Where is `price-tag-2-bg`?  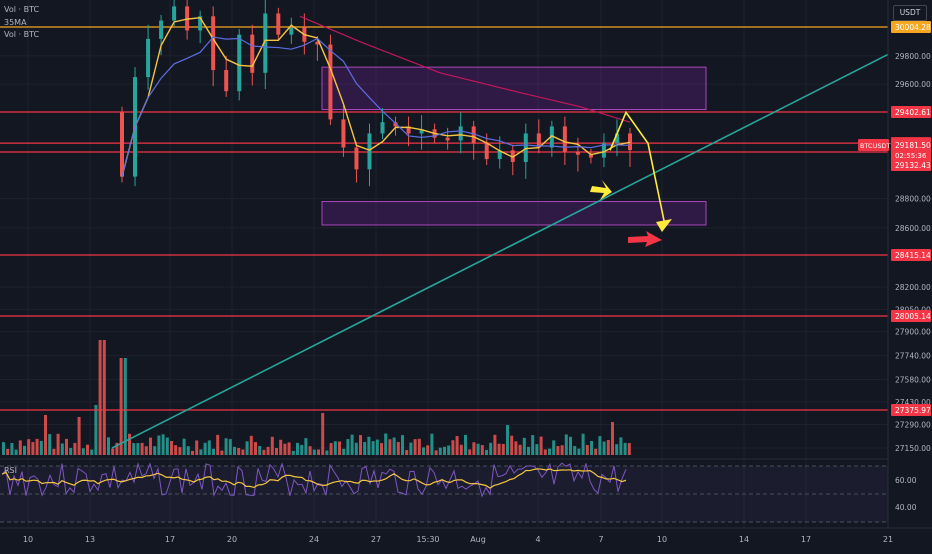 price-tag-2-bg is located at coordinates (911, 165).